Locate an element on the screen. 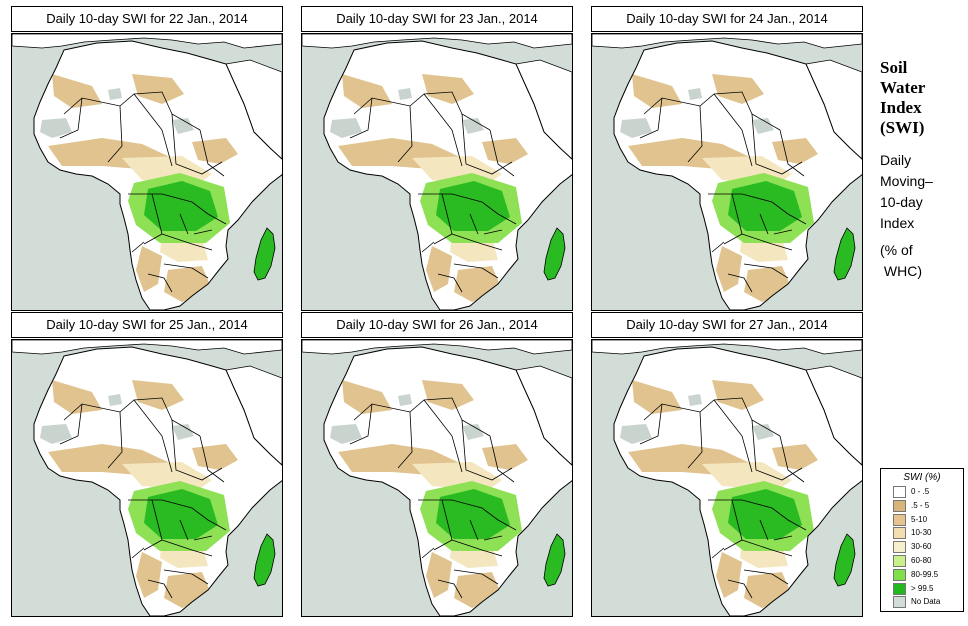 The width and height of the screenshot is (968, 626). legend-item: > 99.5 is located at coordinates (922, 589).